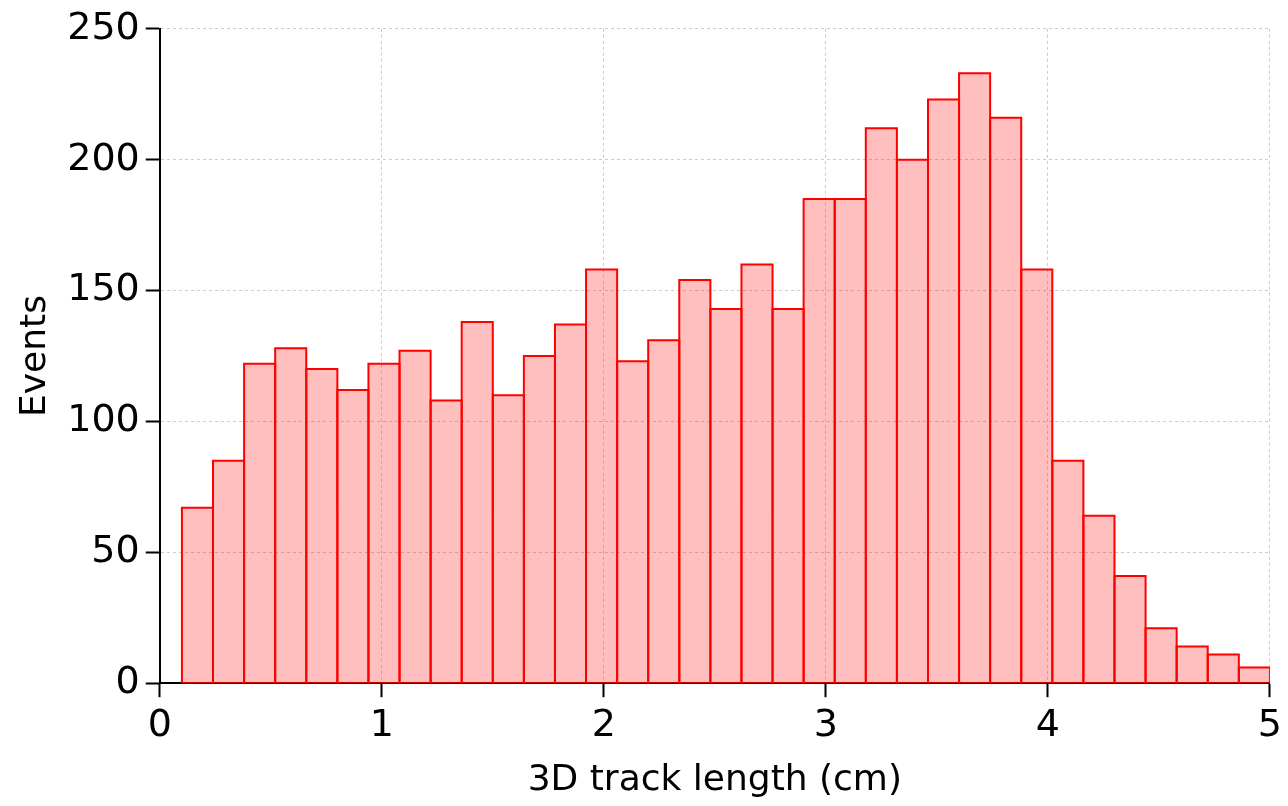  What do you see at coordinates (103, 418) in the screenshot?
I see `y-tick-label: 100` at bounding box center [103, 418].